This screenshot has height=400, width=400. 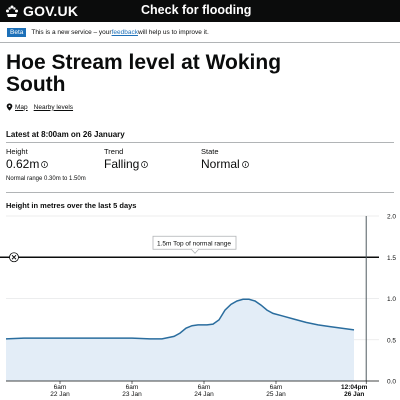 What do you see at coordinates (200, 142) in the screenshot?
I see `latest-divider` at bounding box center [200, 142].